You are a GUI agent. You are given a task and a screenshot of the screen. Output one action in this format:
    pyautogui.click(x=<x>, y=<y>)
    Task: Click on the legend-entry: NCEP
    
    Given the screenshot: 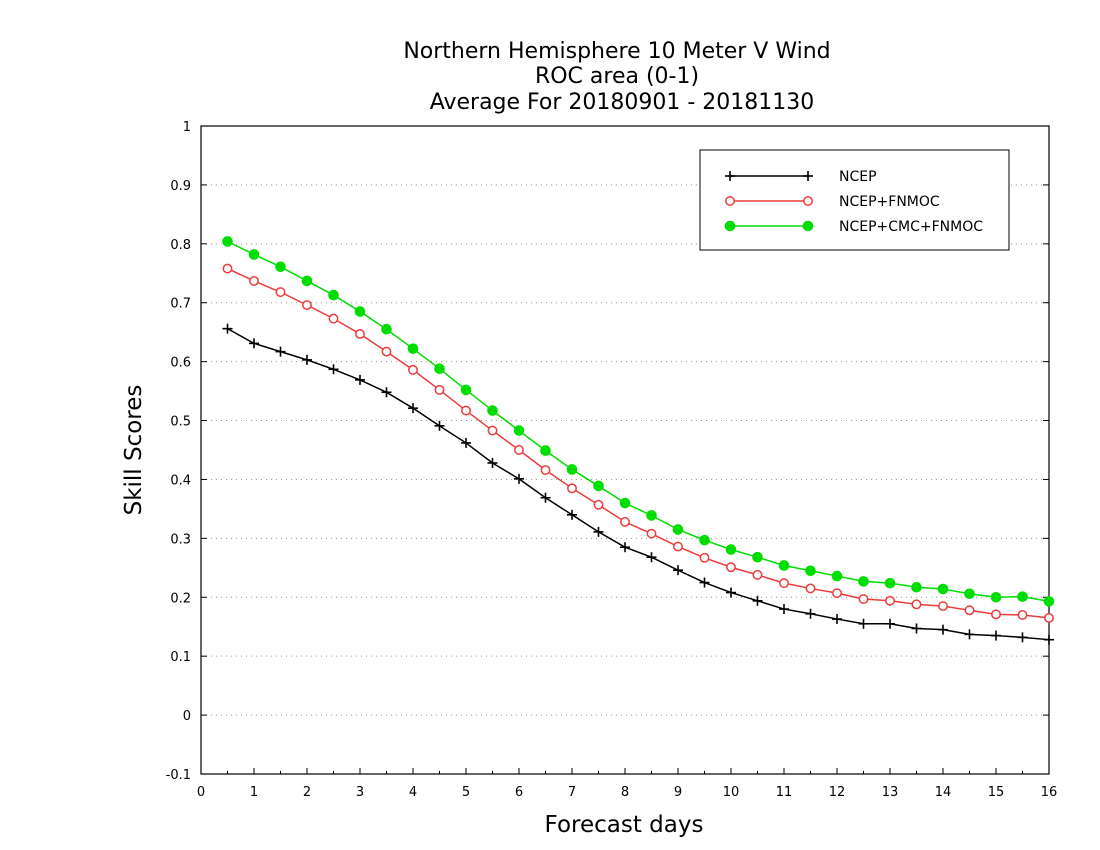 What is the action you would take?
    pyautogui.click(x=801, y=177)
    